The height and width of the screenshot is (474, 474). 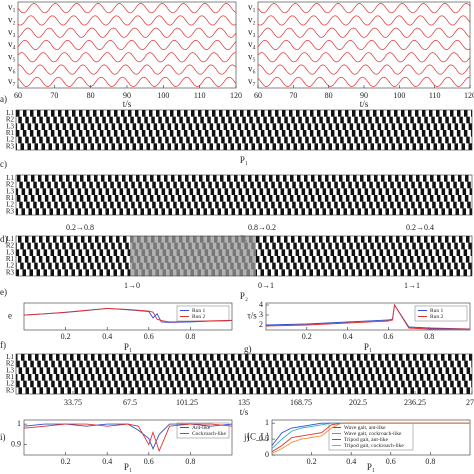 I want to click on panel-label: j), so click(x=246, y=437).